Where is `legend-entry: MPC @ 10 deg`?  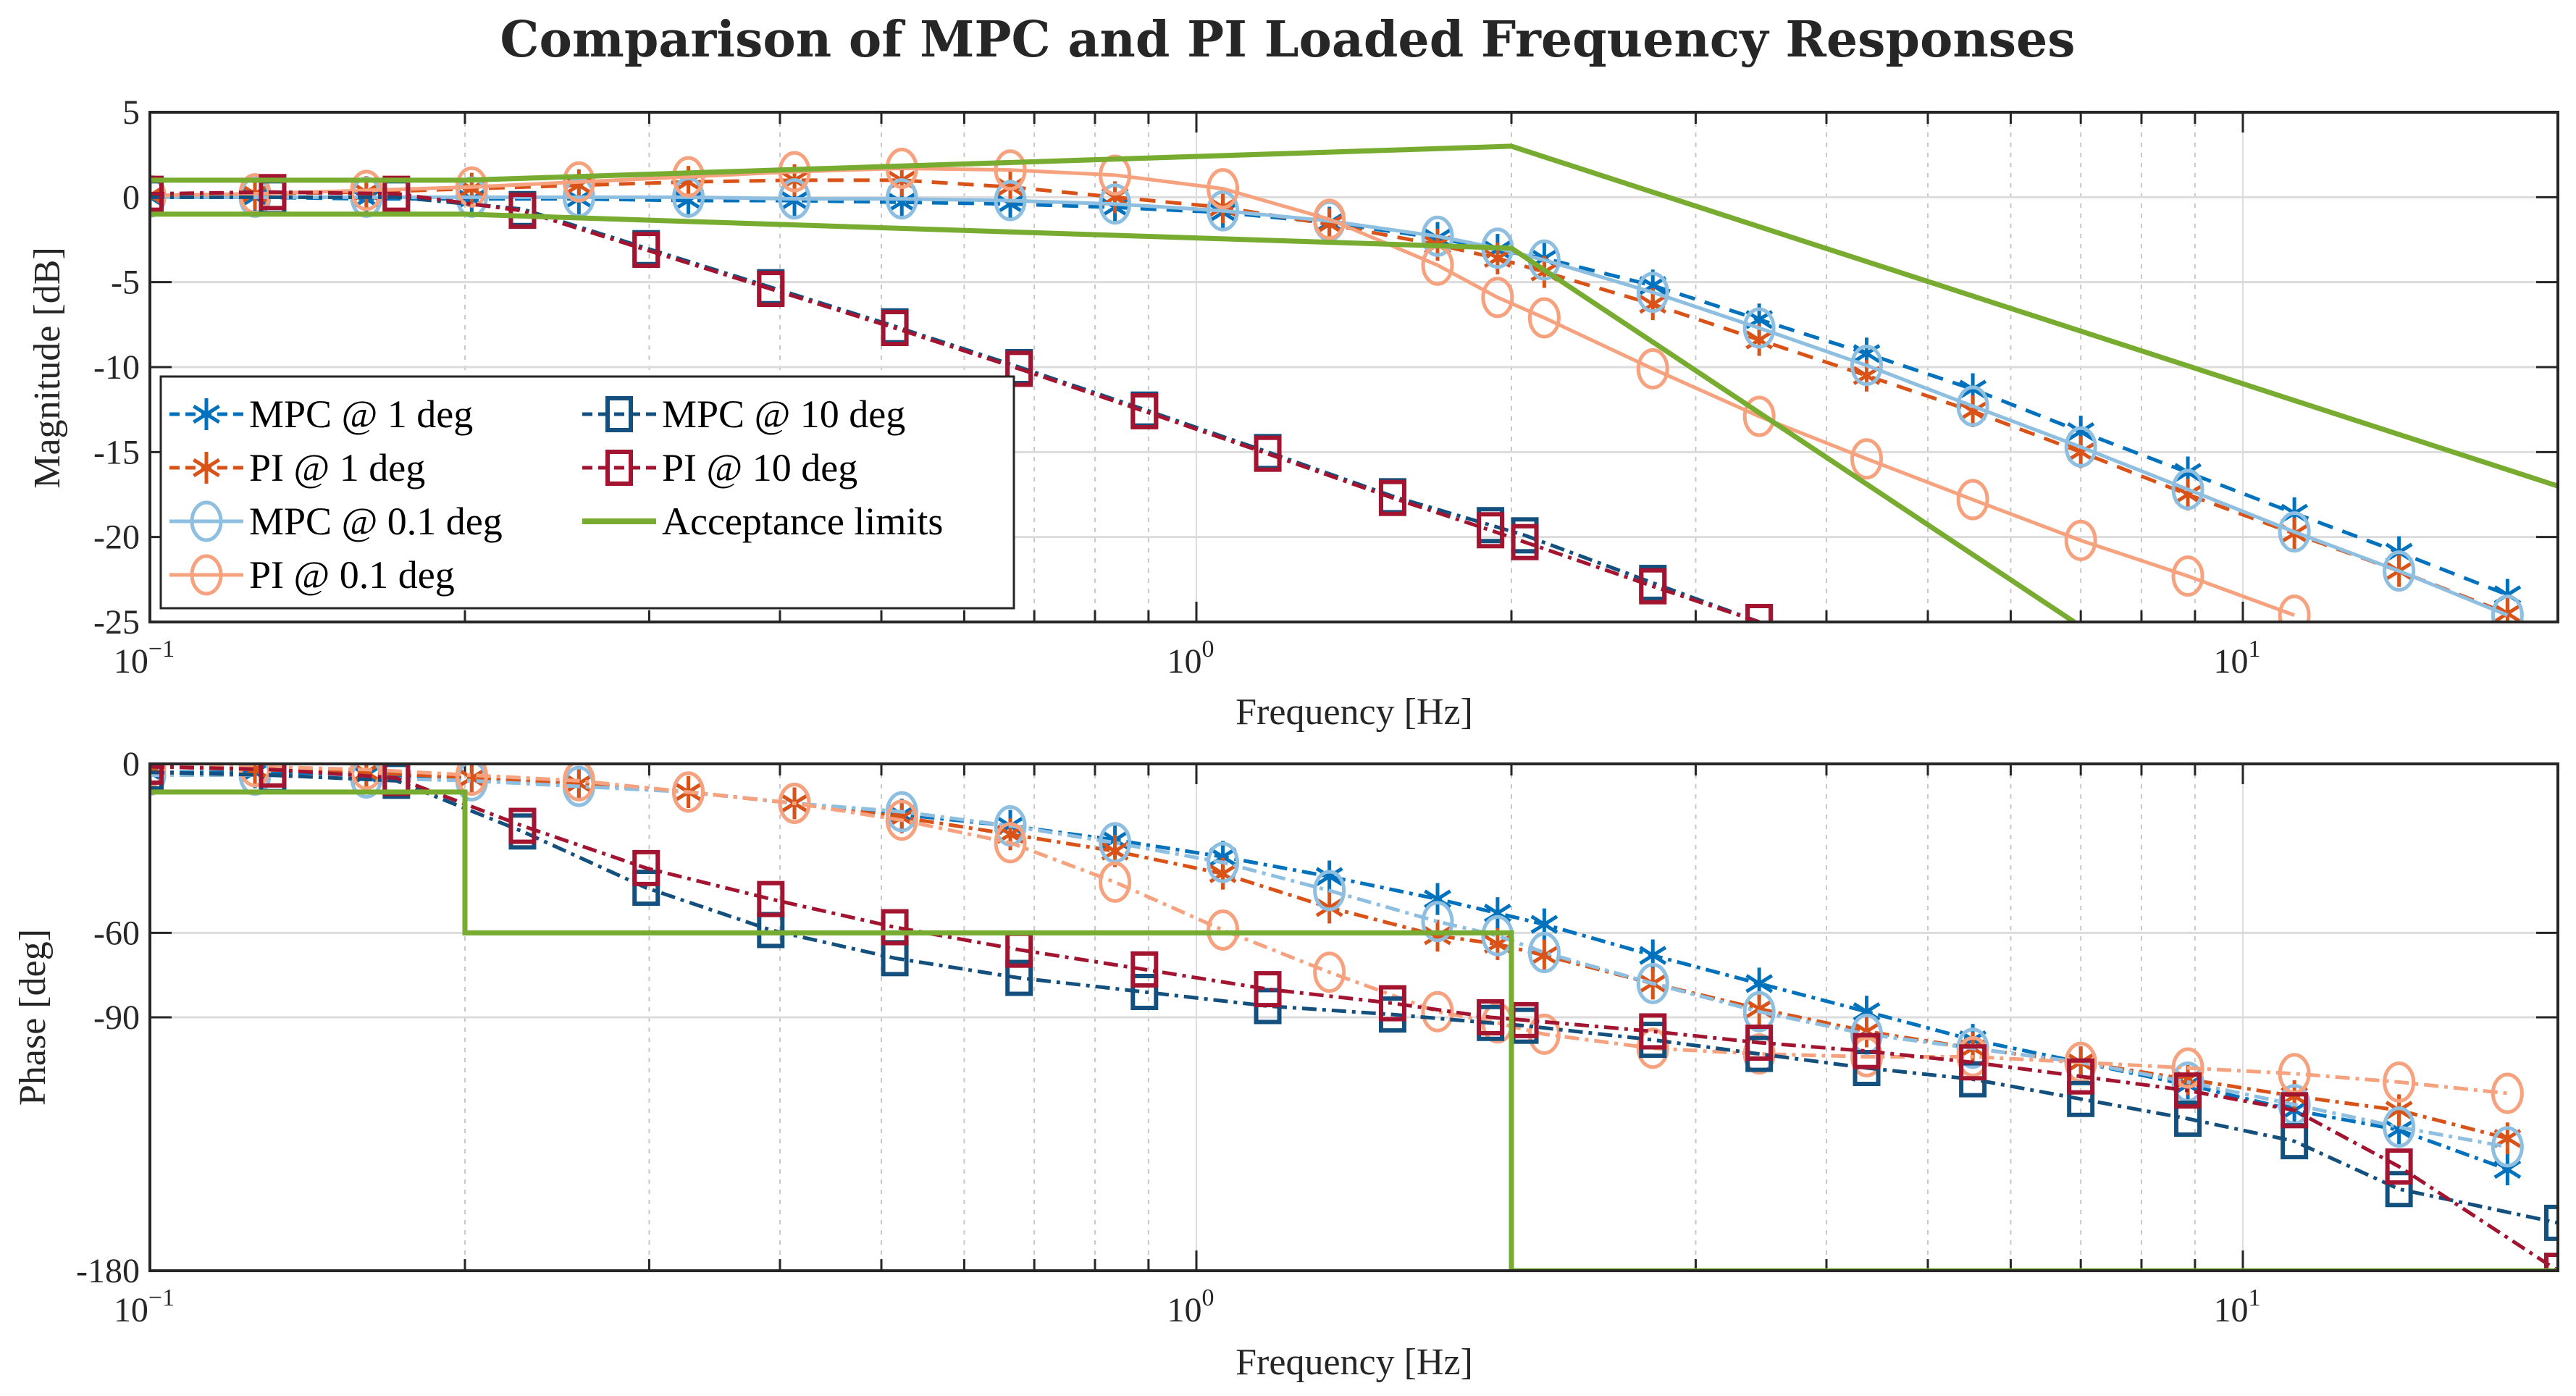
legend-entry: MPC @ 10 deg is located at coordinates (743, 414).